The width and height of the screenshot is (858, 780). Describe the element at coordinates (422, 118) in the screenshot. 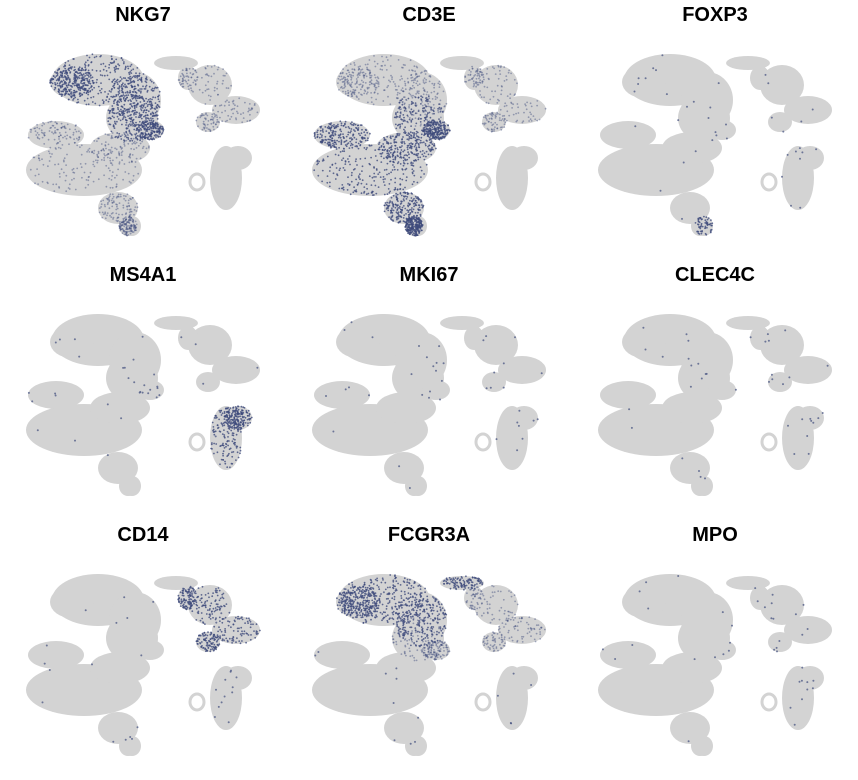

I see `points-high-upper-middle-lobe` at that location.